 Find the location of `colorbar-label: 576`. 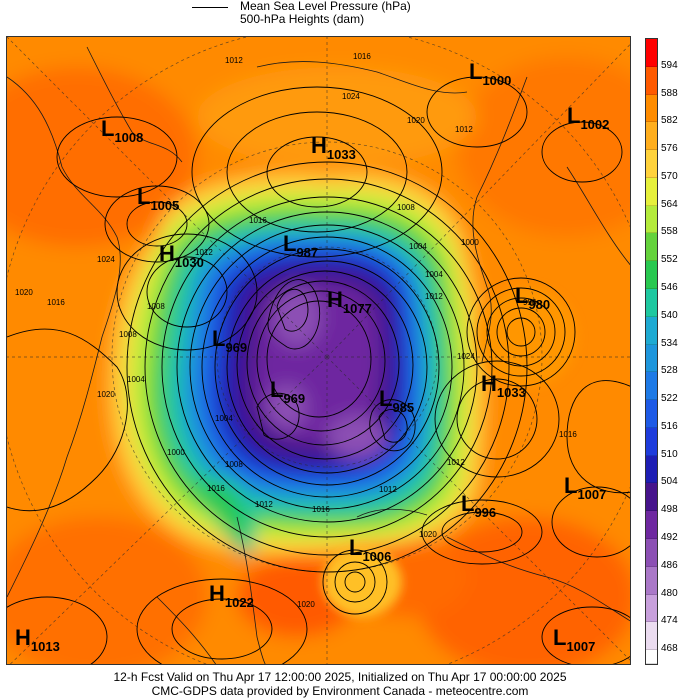

colorbar-label: 576 is located at coordinates (669, 149).